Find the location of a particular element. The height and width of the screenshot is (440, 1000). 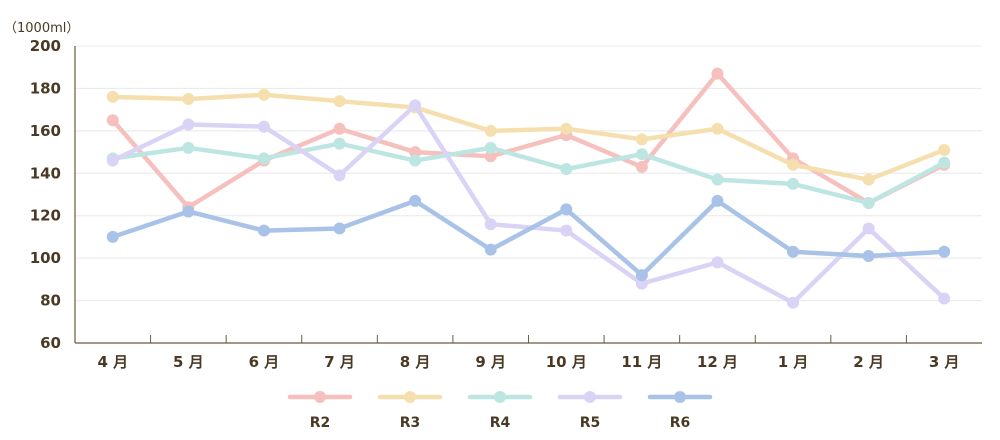

legend-item: R6 is located at coordinates (680, 411).